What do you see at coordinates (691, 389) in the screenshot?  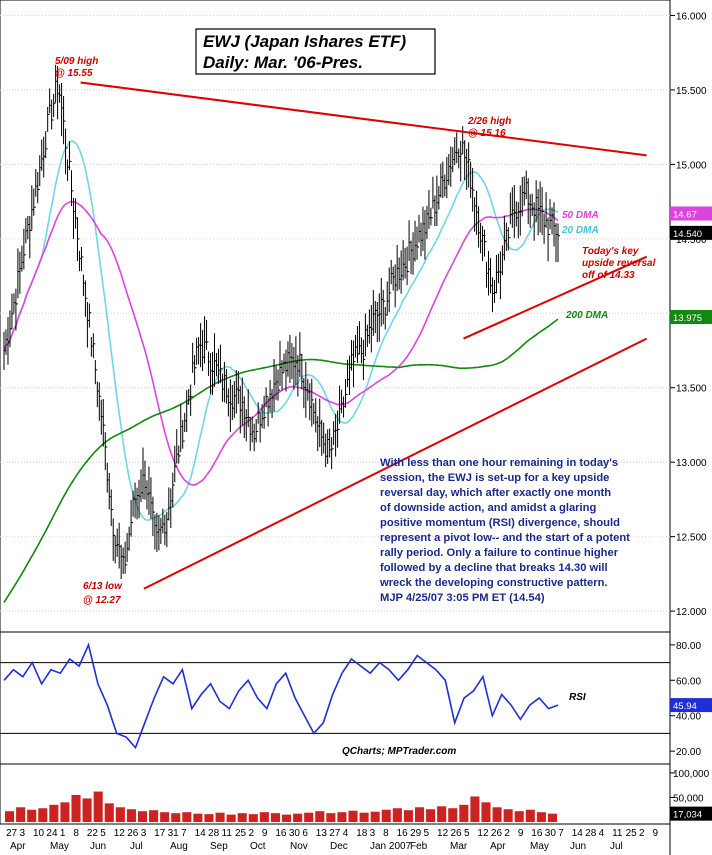 I see `price-tick-label: 13.500` at bounding box center [691, 389].